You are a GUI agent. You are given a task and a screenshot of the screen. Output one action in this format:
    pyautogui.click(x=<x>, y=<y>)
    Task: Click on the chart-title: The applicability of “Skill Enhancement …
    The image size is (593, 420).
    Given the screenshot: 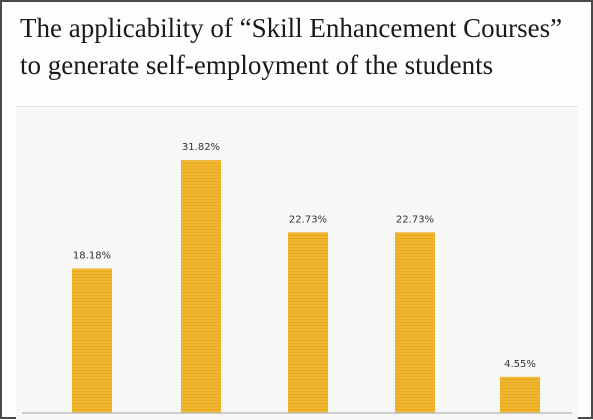 What is the action you would take?
    pyautogui.click(x=291, y=46)
    